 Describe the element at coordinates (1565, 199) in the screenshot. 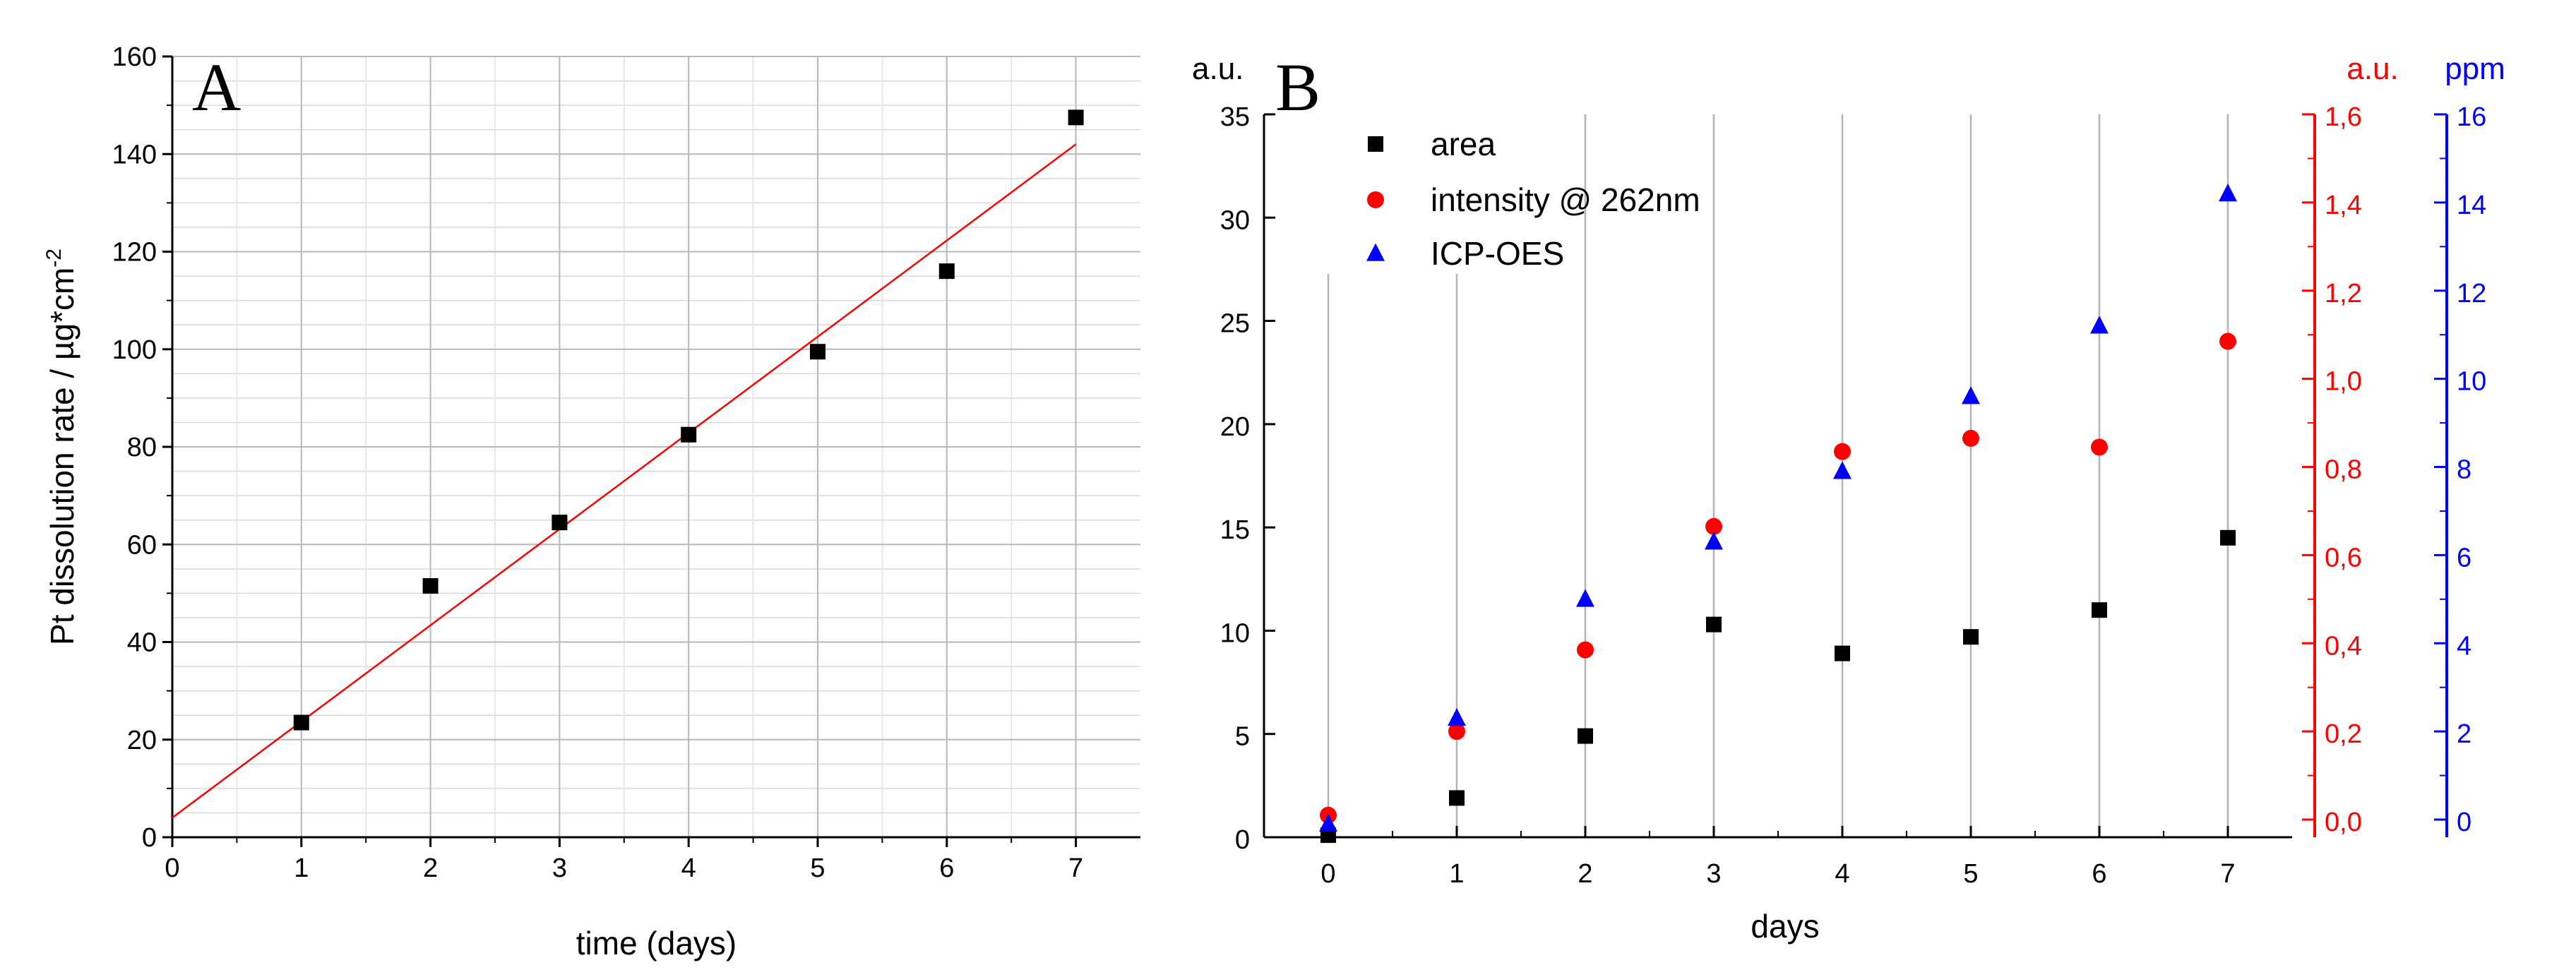

I see `legend-label: intensity @ 262nm` at that location.